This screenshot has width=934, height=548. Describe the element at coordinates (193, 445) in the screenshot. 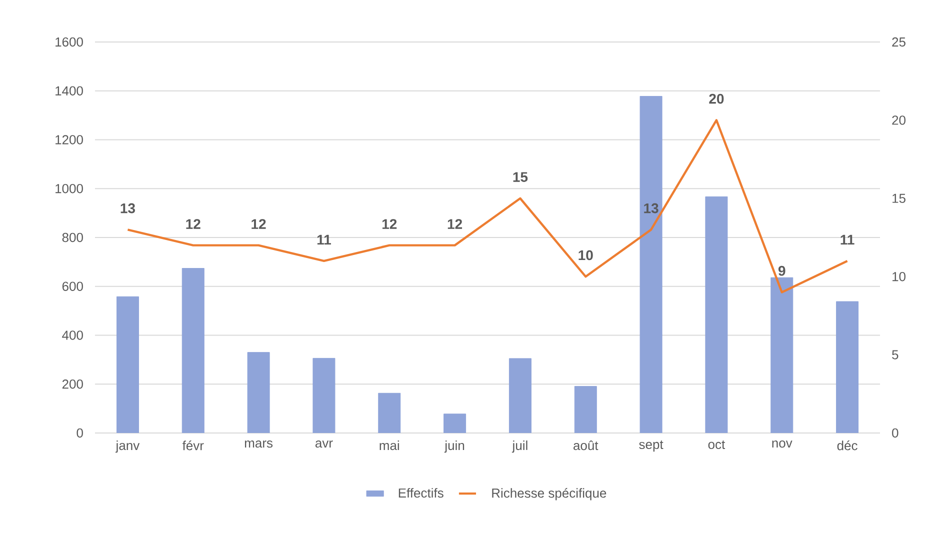

I see `x-tick-label: févr` at that location.